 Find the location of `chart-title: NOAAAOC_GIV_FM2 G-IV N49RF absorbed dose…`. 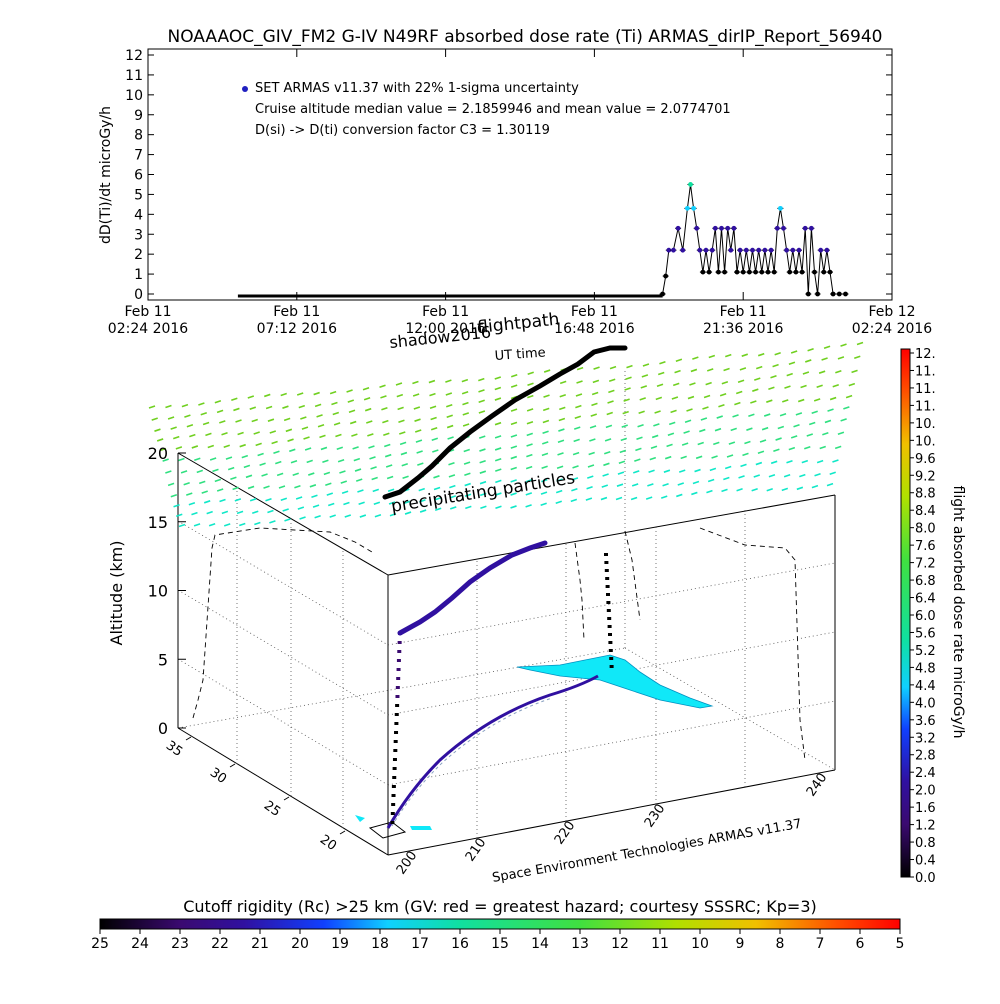

chart-title: NOAAAOC_GIV_FM2 G-IV N49RF absorbed dose… is located at coordinates (525, 37).